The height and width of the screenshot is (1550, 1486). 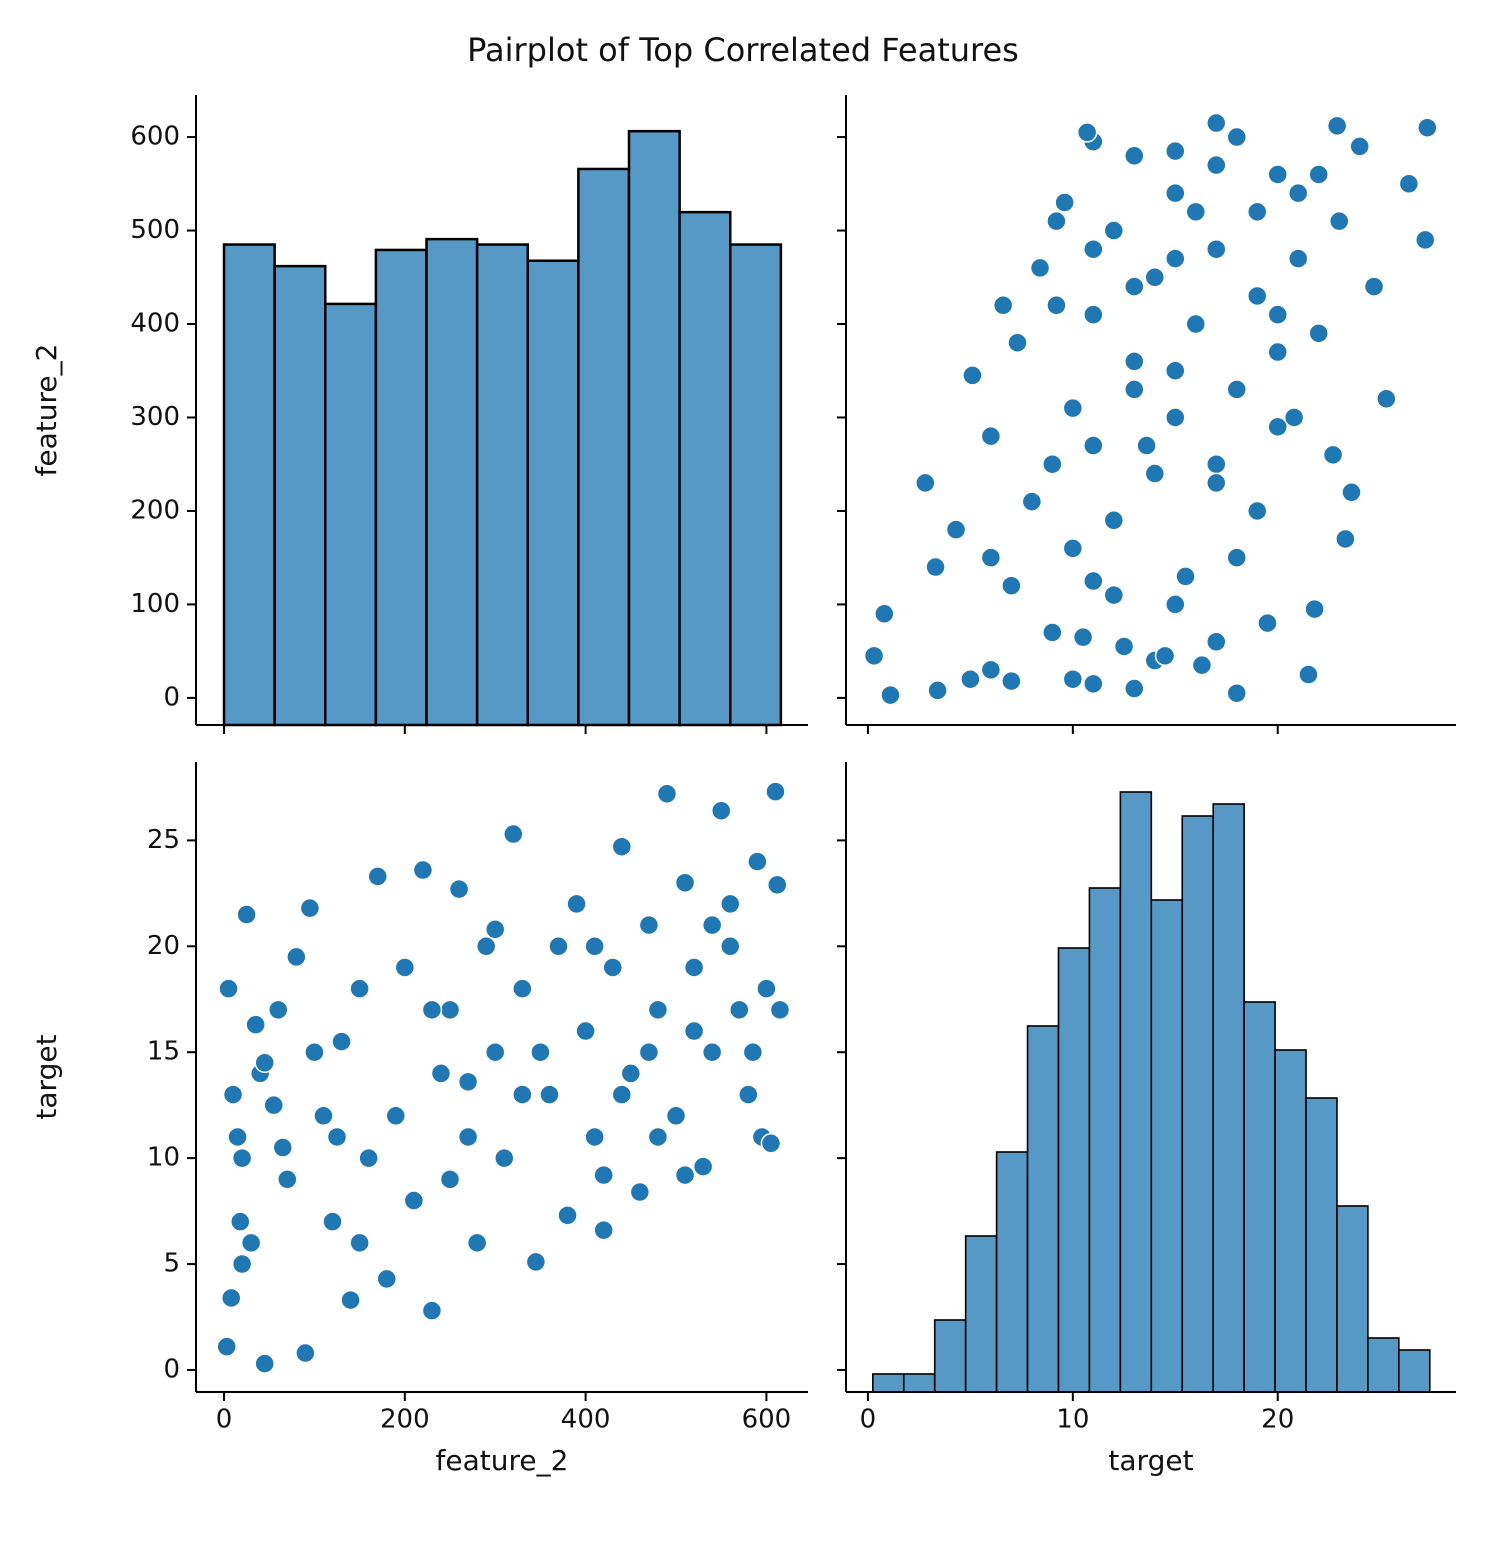 I want to click on y-tick-label: 100, so click(x=155, y=604).